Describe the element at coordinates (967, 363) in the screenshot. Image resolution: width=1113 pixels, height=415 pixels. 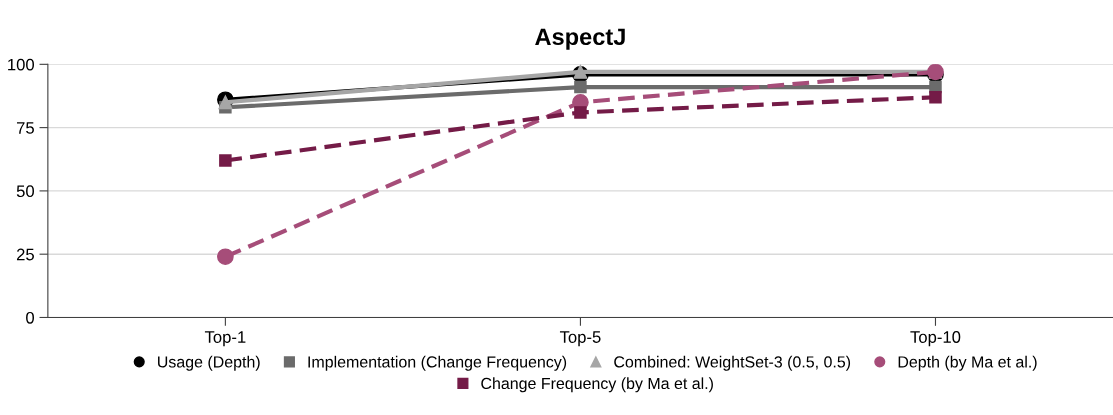
I see `legend-label: Depth (by Ma et al.)` at that location.